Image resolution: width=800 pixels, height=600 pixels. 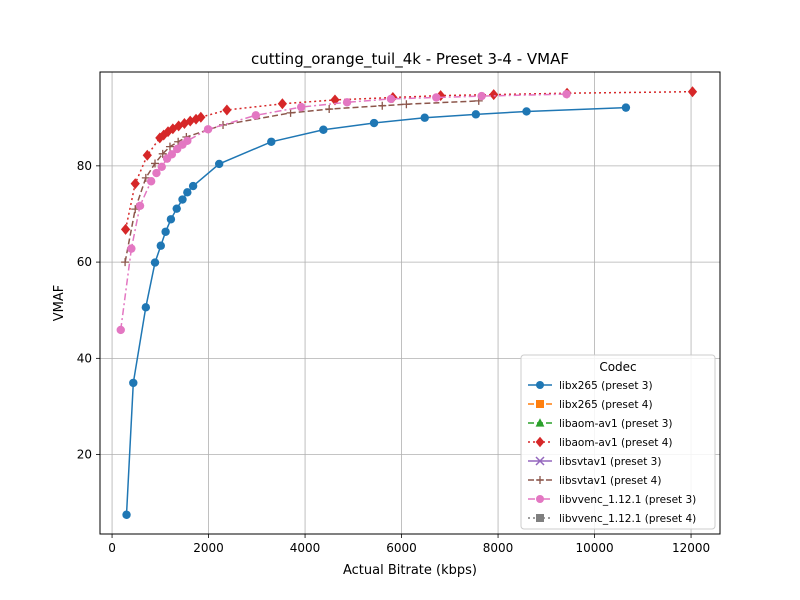 What do you see at coordinates (617, 367) in the screenshot?
I see `legend-title: Codec` at bounding box center [617, 367].